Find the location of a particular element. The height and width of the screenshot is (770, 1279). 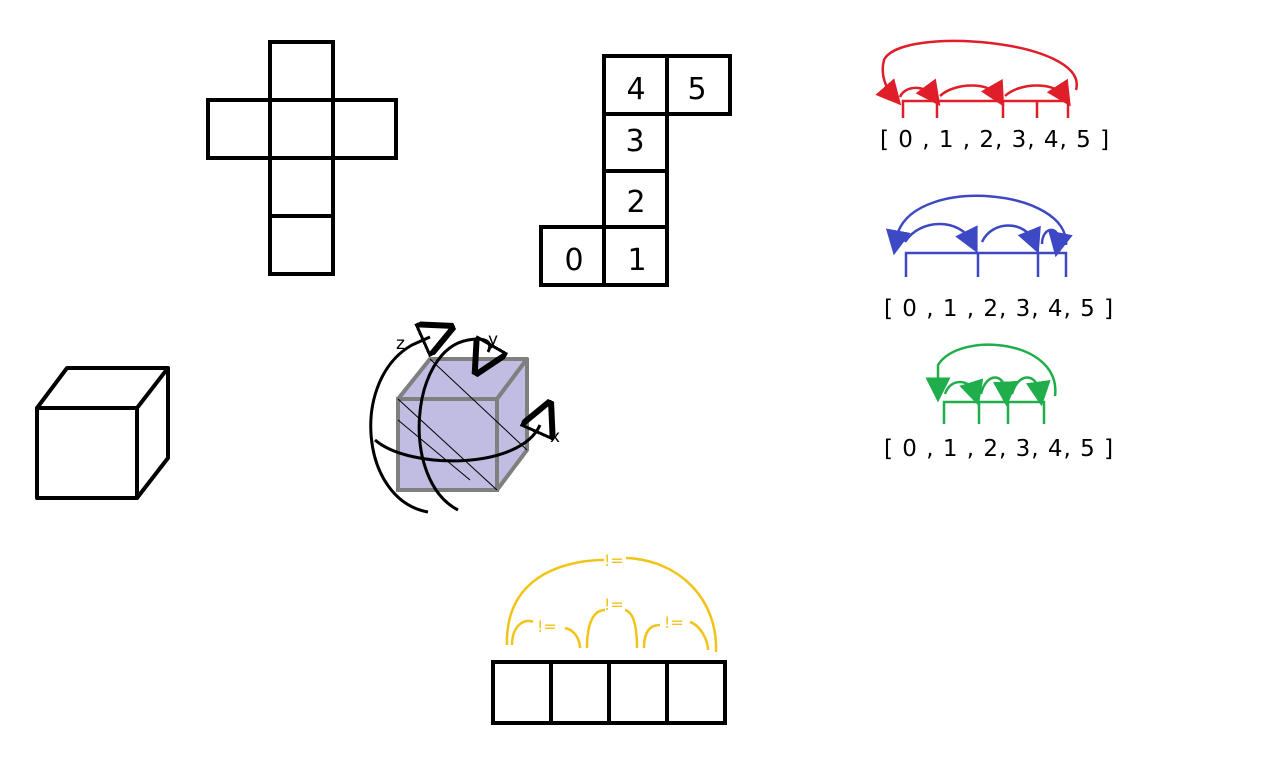

y-rotation-arrow is located at coordinates (453, 425).